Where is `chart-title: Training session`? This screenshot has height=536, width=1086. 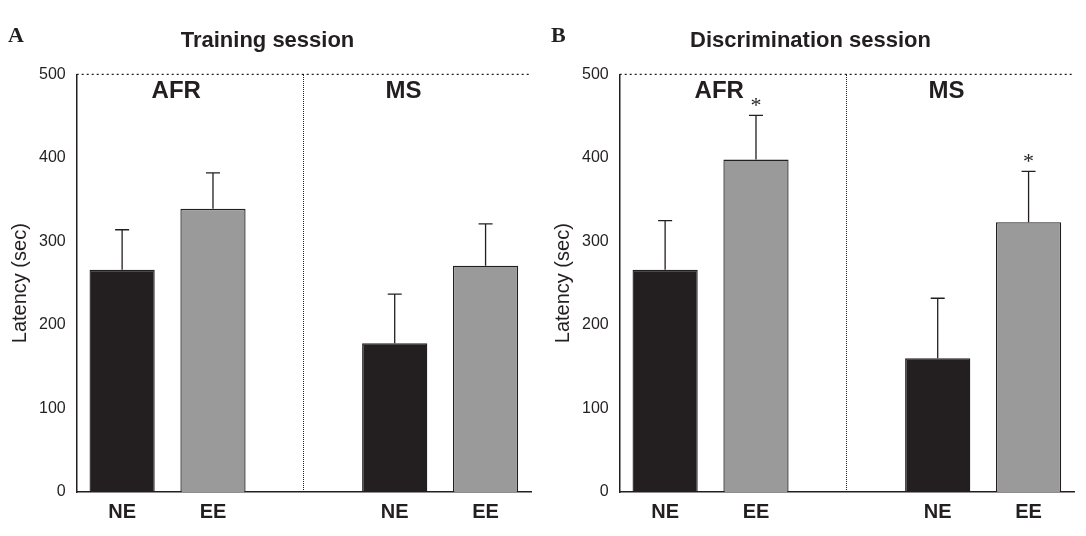
chart-title: Training session is located at coordinates (267, 40).